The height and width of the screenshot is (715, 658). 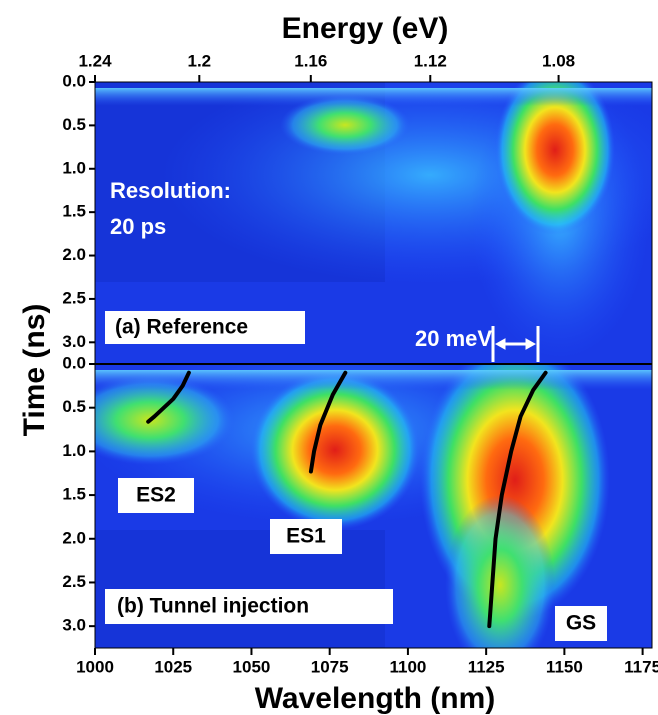 I want to click on x-tick-label: 1125, so click(x=486, y=666).